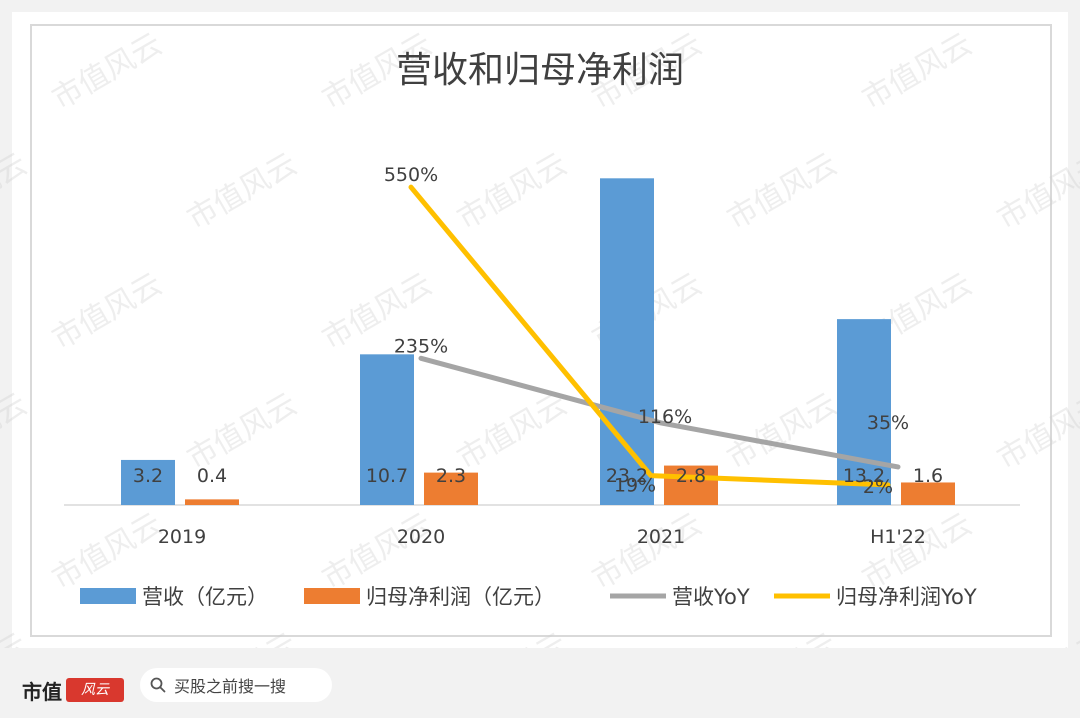 This screenshot has width=1080, height=718. I want to click on category-label: 2020, so click(421, 537).